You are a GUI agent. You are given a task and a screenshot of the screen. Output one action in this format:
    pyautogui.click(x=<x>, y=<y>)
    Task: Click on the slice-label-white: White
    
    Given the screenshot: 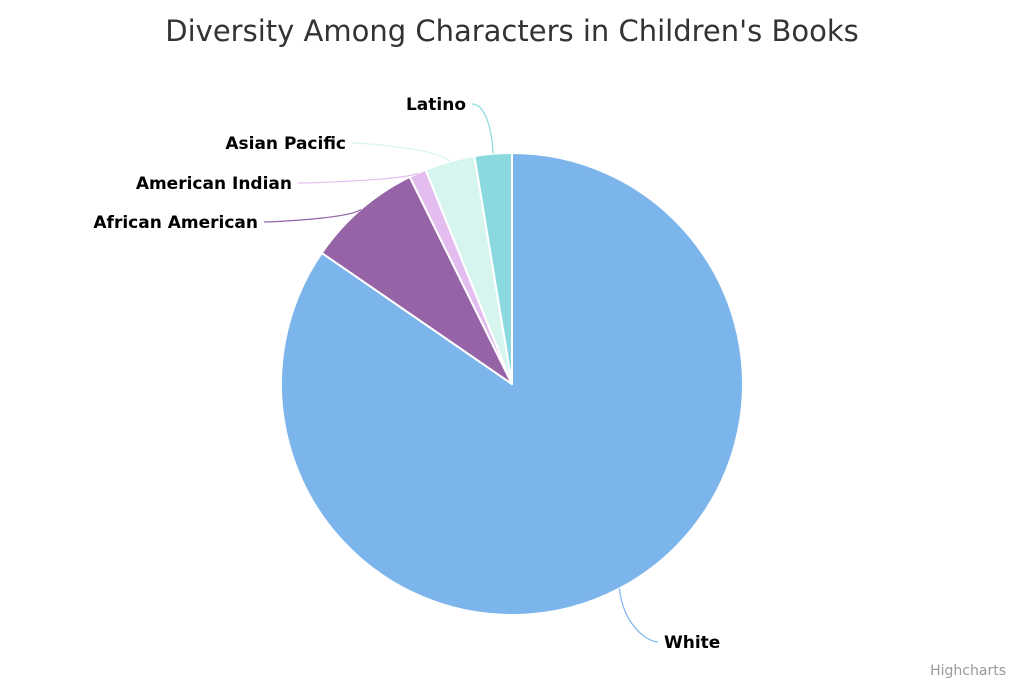 What is the action you would take?
    pyautogui.click(x=692, y=643)
    